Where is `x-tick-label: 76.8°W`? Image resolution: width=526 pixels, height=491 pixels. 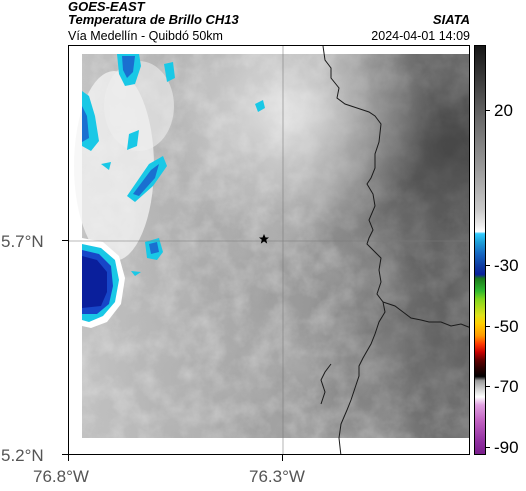
x-tick-label: 76.8°W is located at coordinates (61, 476).